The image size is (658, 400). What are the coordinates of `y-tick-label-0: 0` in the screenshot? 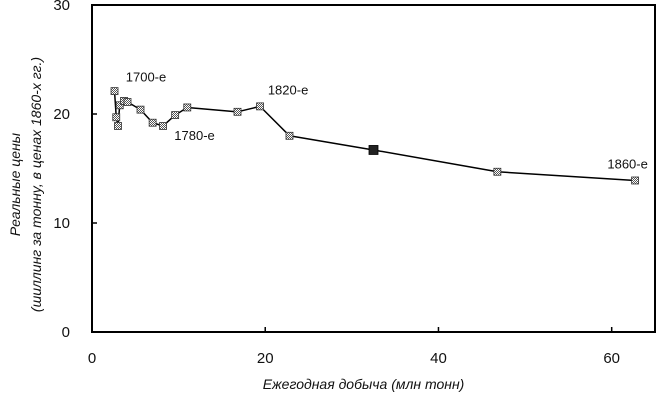 It's located at (66, 332).